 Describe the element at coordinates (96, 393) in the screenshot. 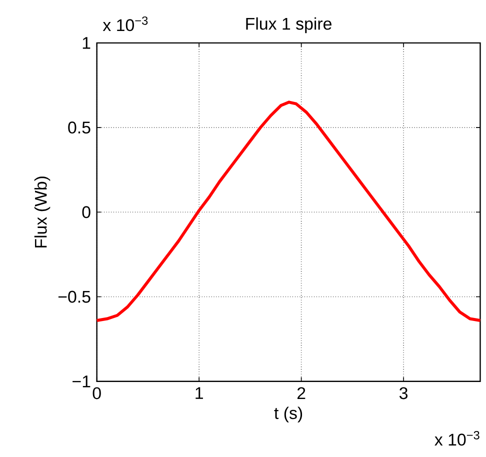

I see `x-tick-label: 0` at that location.